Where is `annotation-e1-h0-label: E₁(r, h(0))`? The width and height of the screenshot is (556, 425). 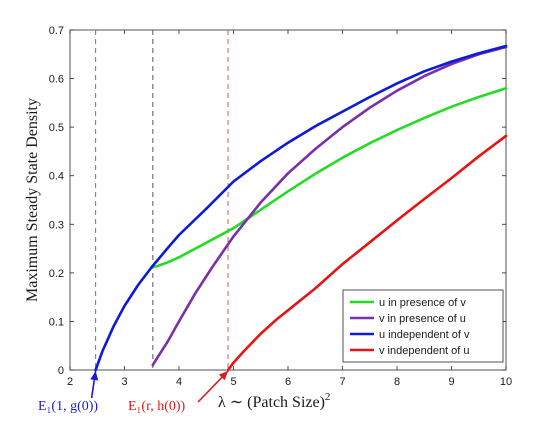 annotation-e1-h0-label: E₁(r, h(0)) is located at coordinates (157, 406).